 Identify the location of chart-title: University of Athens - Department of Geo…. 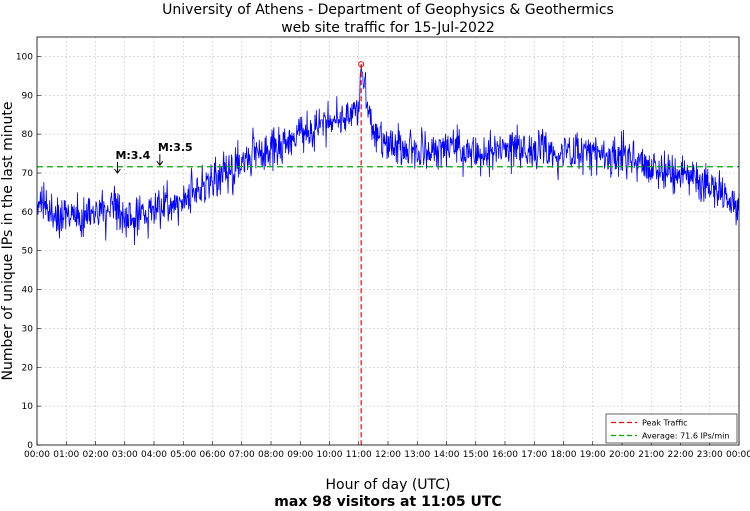
(388, 10).